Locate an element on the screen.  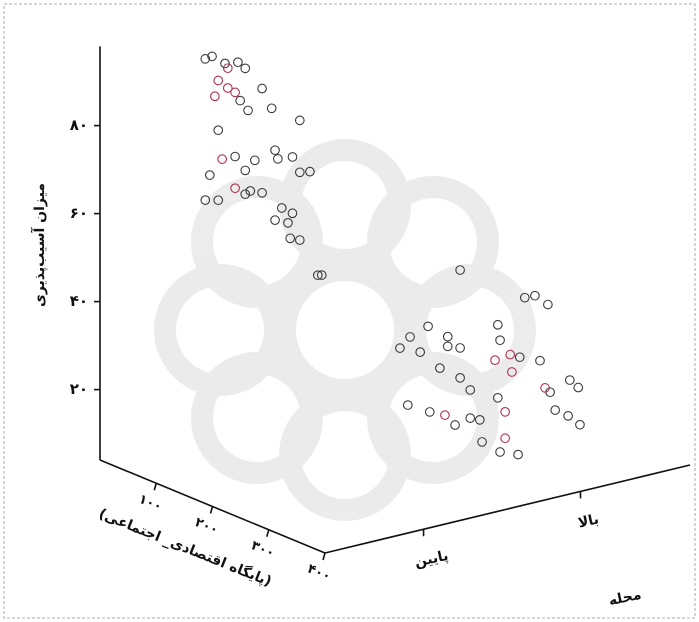
z-tick-label: بالا is located at coordinates (589, 521).